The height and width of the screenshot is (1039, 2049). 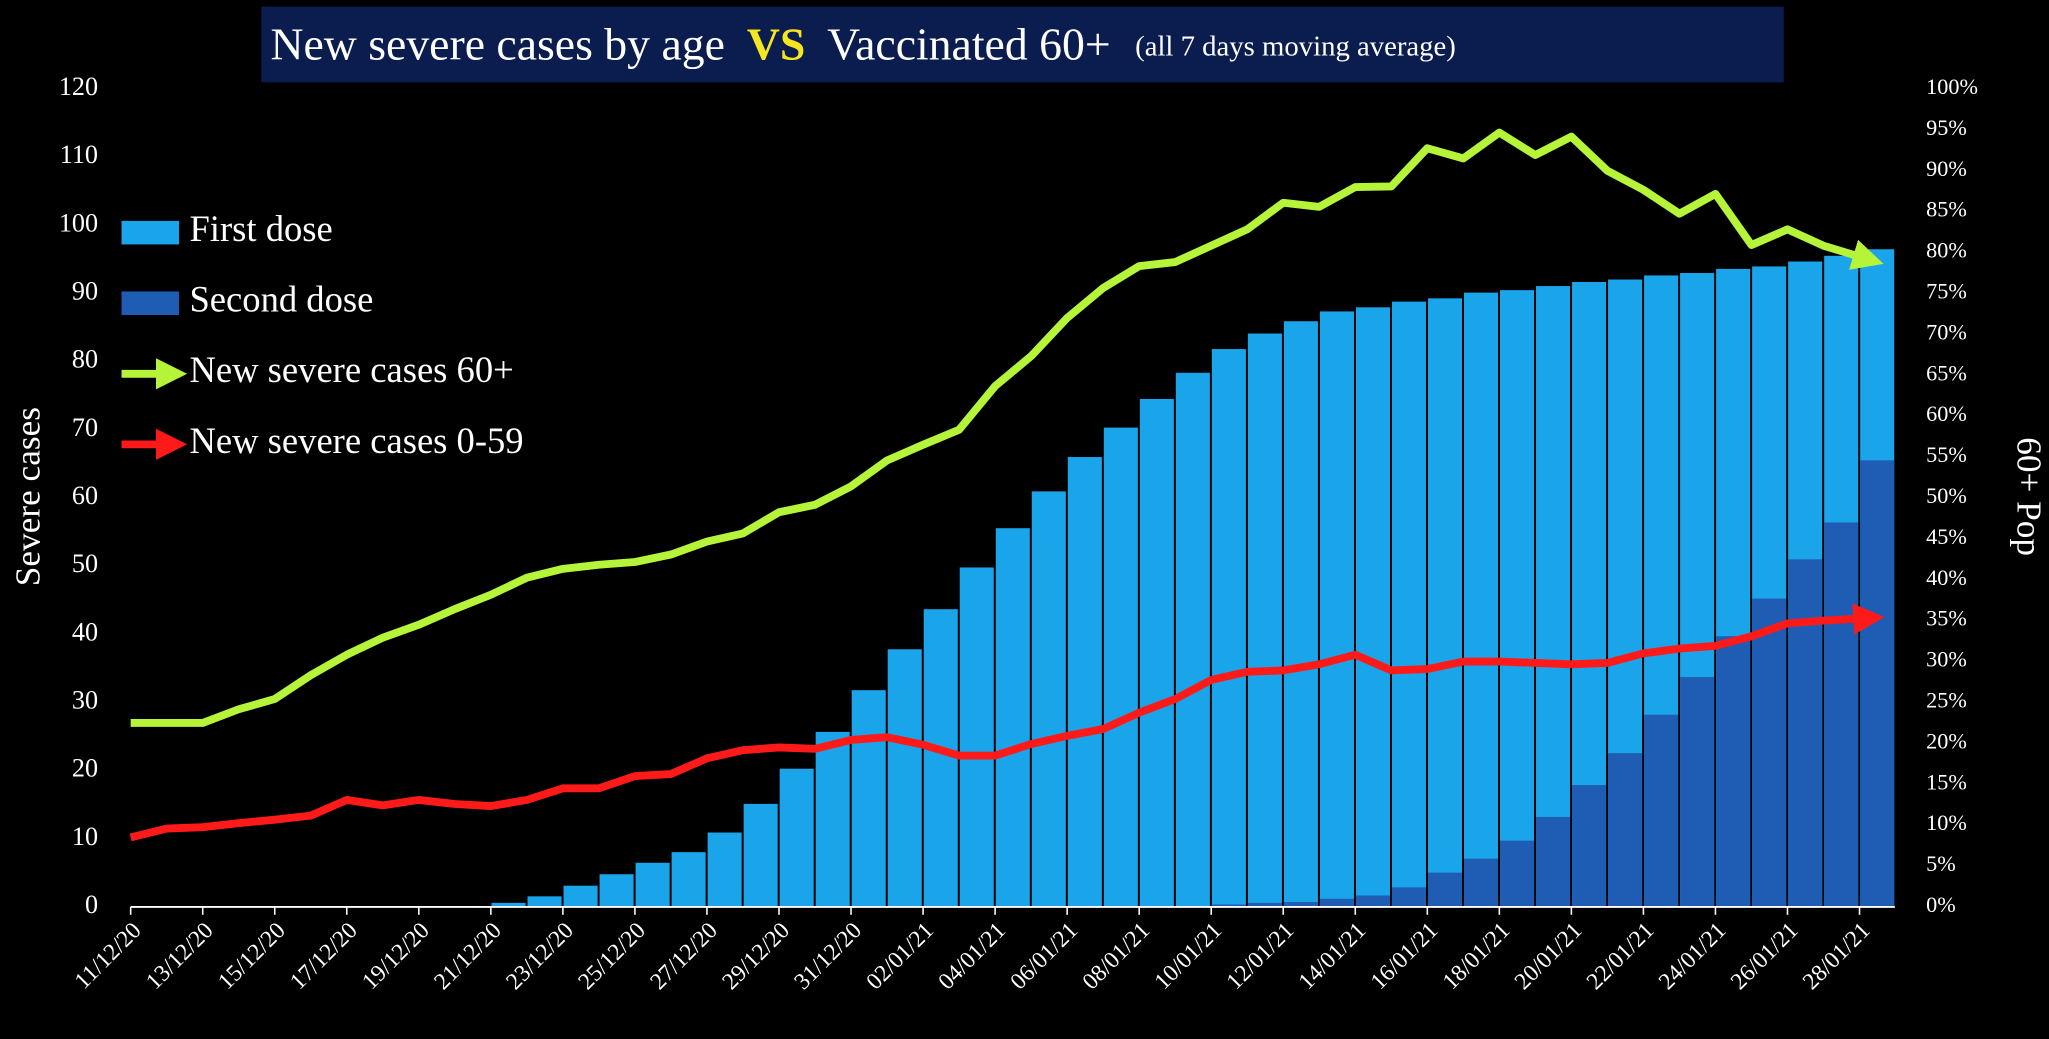 What do you see at coordinates (1946, 822) in the screenshot?
I see `y2-tick-label: 10%` at bounding box center [1946, 822].